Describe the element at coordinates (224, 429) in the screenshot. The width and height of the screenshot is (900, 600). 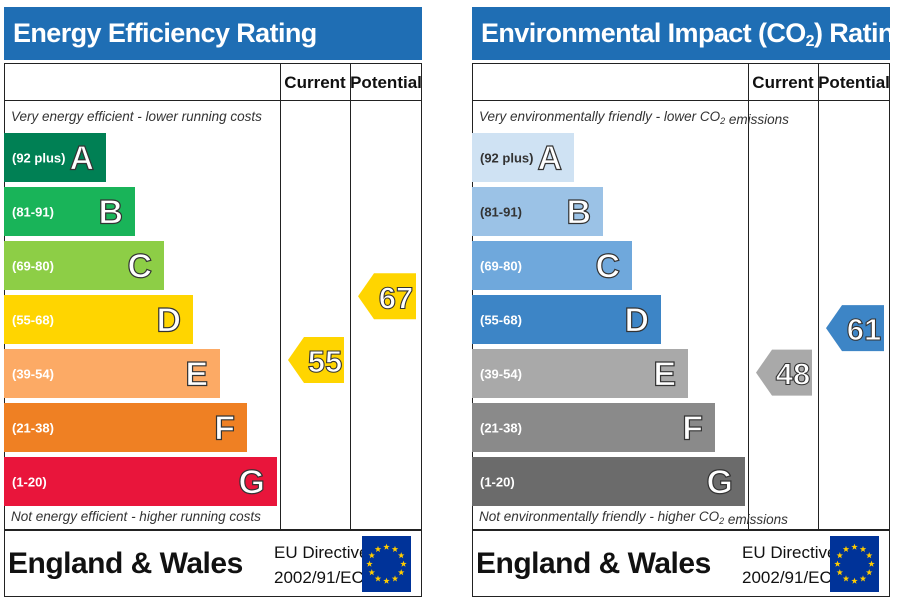
I see `band-letter: F` at that location.